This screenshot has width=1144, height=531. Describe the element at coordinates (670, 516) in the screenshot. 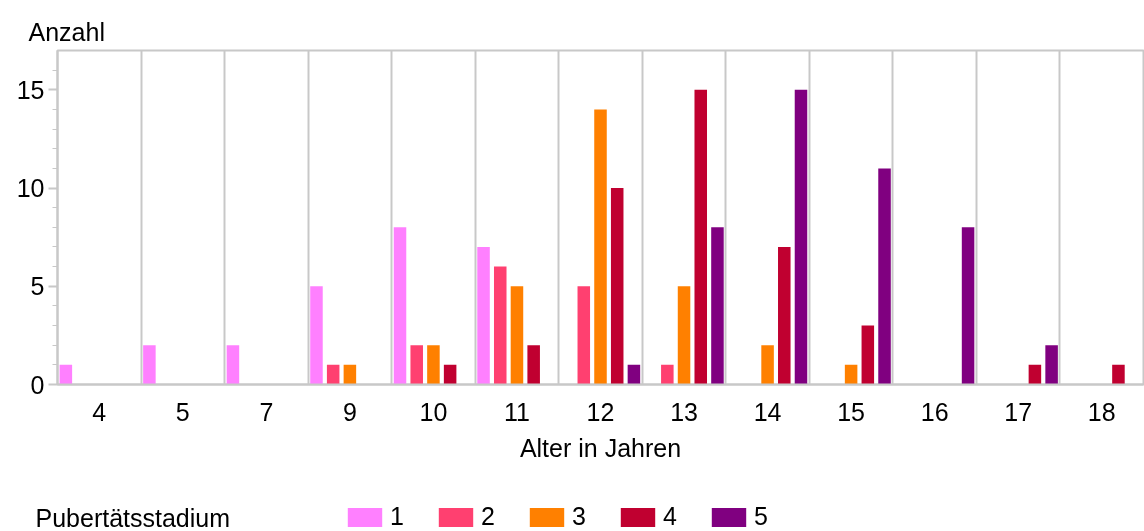

I see `legend-label: 4` at that location.